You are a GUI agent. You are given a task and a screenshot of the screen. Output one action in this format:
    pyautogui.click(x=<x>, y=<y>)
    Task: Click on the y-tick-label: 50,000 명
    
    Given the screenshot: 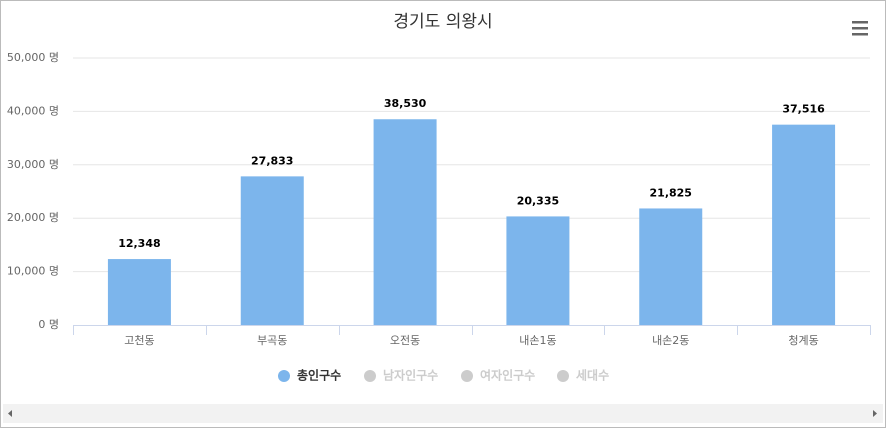 What is the action you would take?
    pyautogui.click(x=33, y=57)
    